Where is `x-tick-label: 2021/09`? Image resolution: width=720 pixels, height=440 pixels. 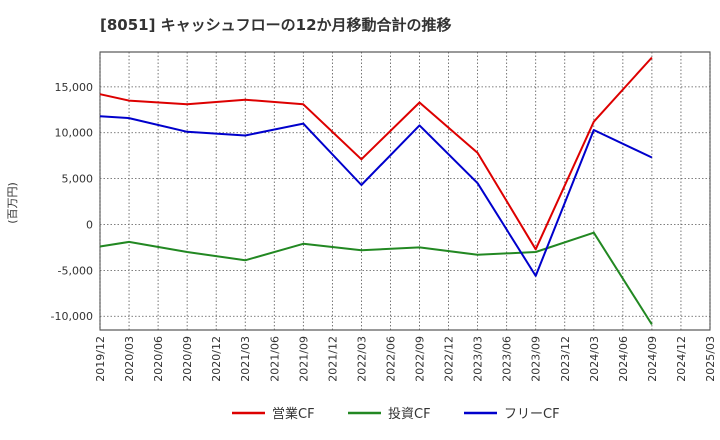
x-tick-label: 2021/09 is located at coordinates (303, 359).